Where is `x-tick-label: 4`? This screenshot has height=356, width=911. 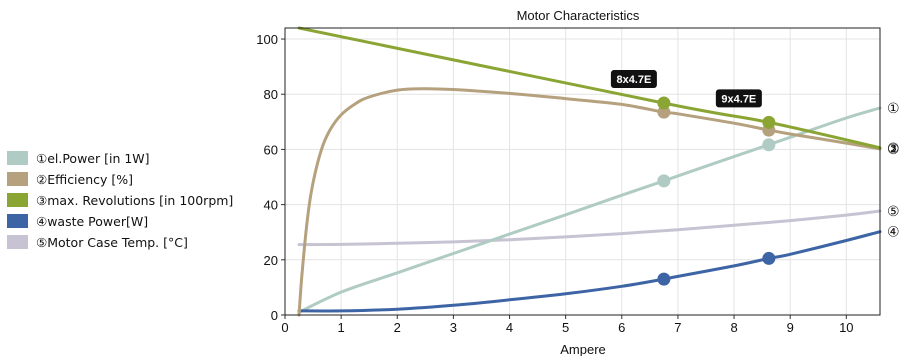 x-tick-label: 4 is located at coordinates (509, 327).